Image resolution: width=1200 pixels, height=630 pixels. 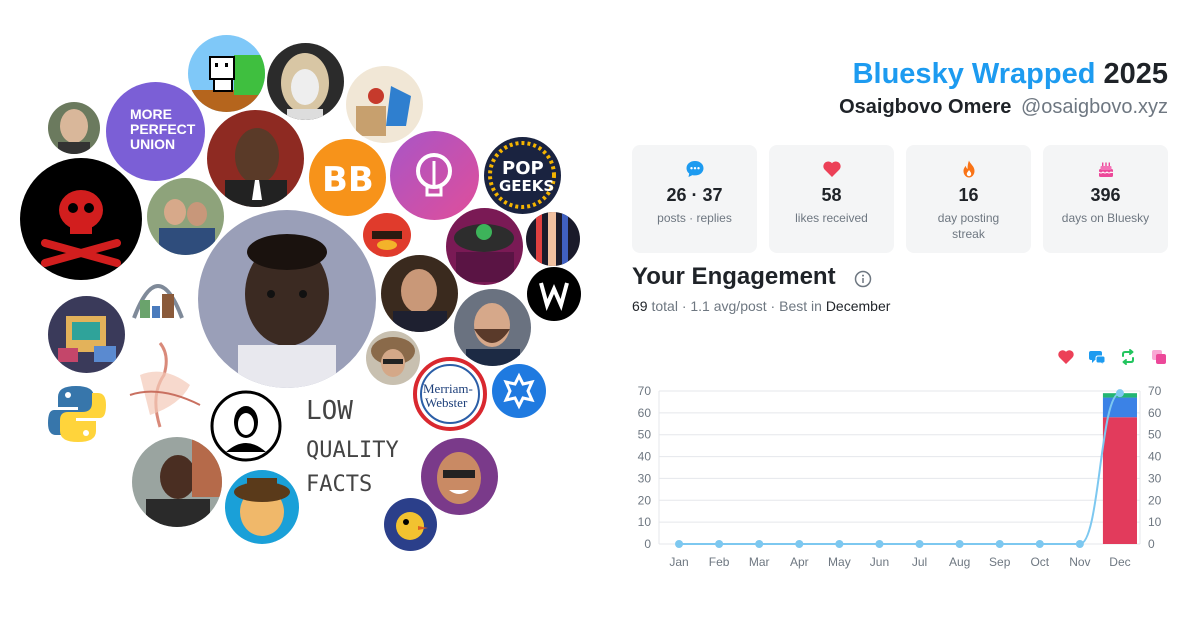 What do you see at coordinates (719, 562) in the screenshot?
I see `x-tick-label: Feb` at bounding box center [719, 562].